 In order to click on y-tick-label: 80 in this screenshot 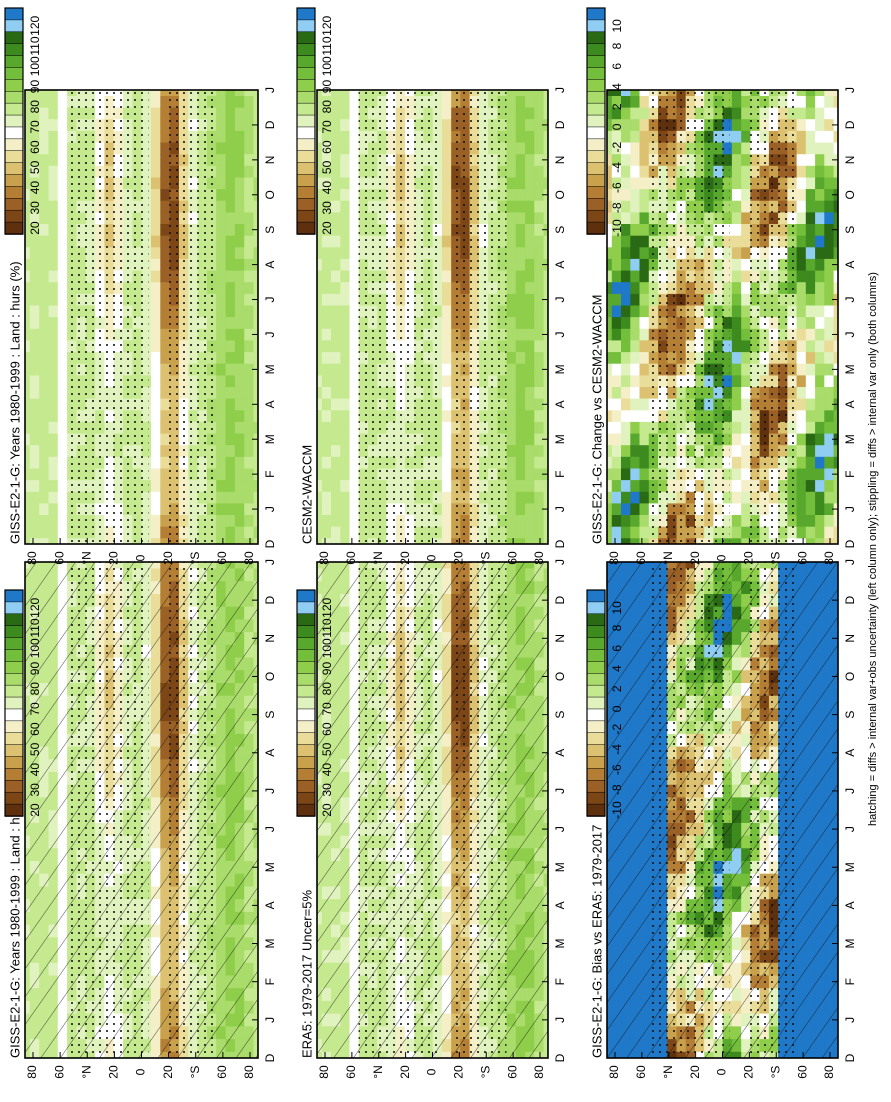, I will do `click(32, 558)`.